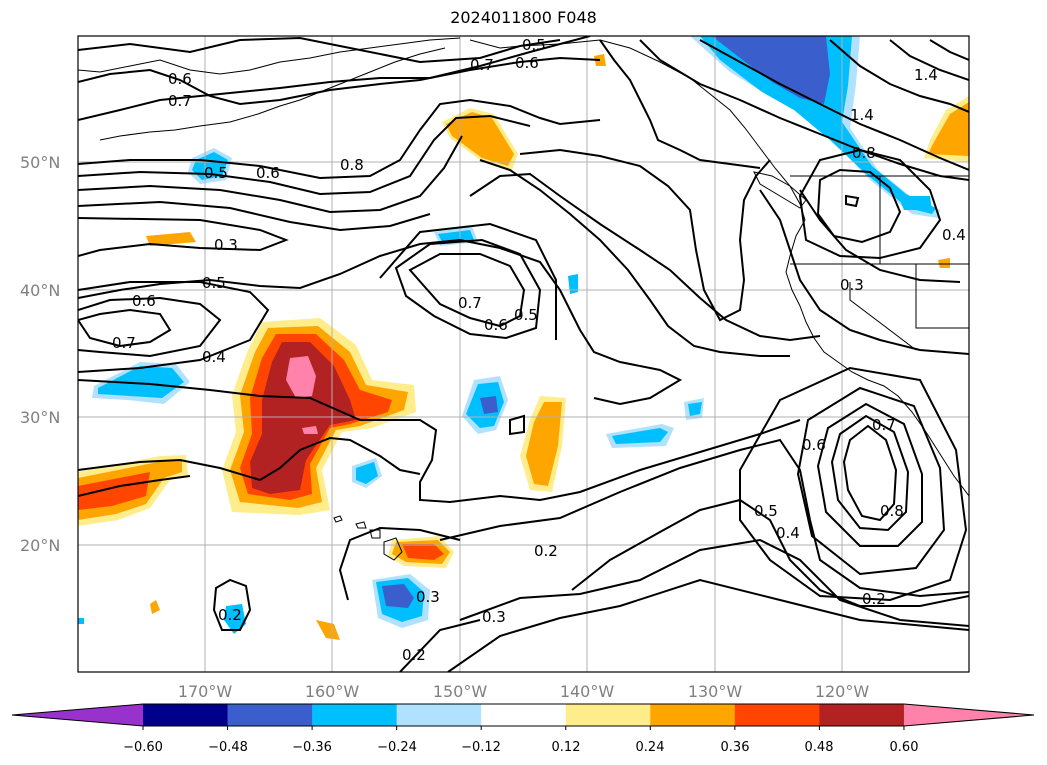  Describe the element at coordinates (40, 417) in the screenshot. I see `lat-label: 30°N` at that location.